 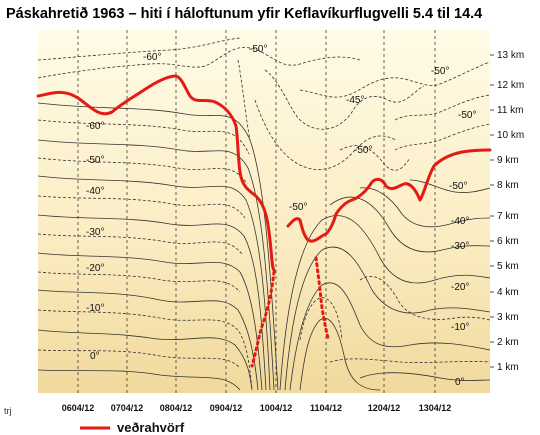 I want to click on altitude-label: 1 km, so click(x=508, y=367).